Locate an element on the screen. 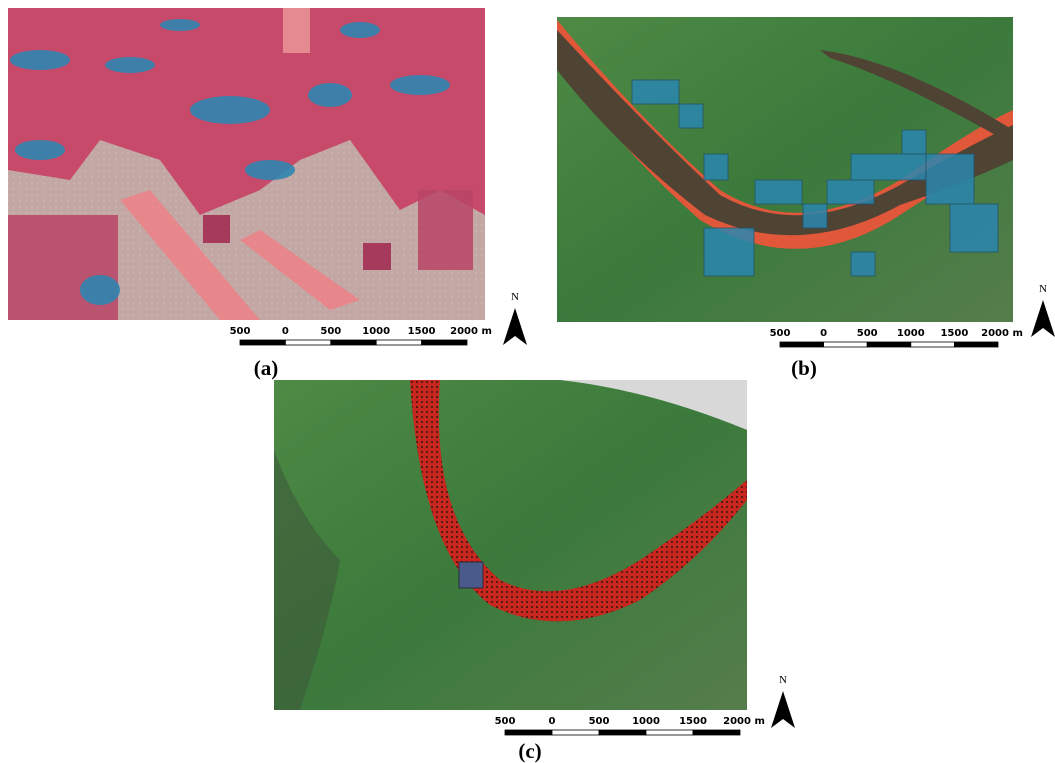 This screenshot has height=763, width=1055. caption: (c) is located at coordinates (529, 751).